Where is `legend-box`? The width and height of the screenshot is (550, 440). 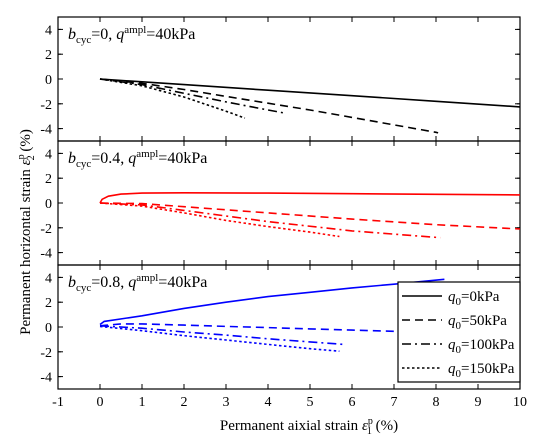 legend-box is located at coordinates (459, 332).